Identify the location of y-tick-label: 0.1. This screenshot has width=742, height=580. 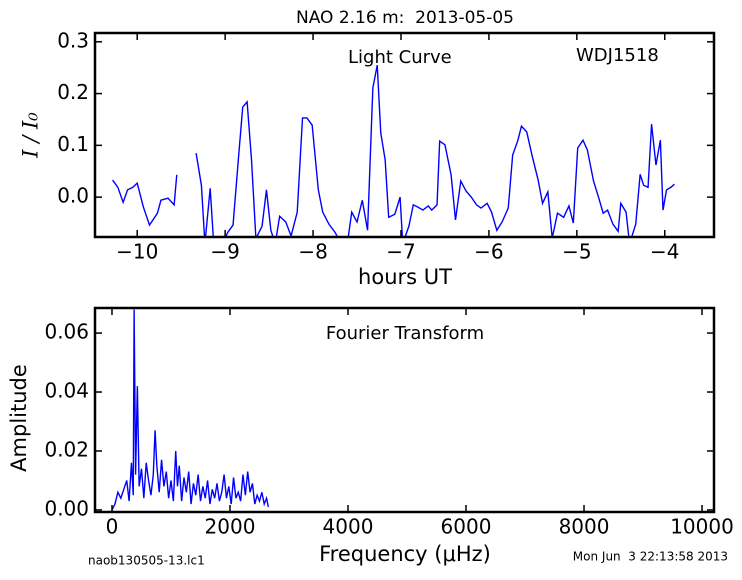
(73, 144).